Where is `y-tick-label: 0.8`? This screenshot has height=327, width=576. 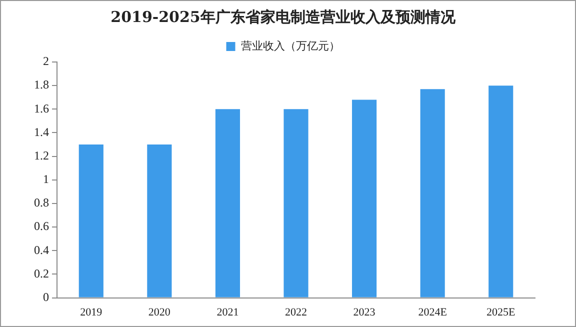 y-tick-label: 0.8 is located at coordinates (41, 203).